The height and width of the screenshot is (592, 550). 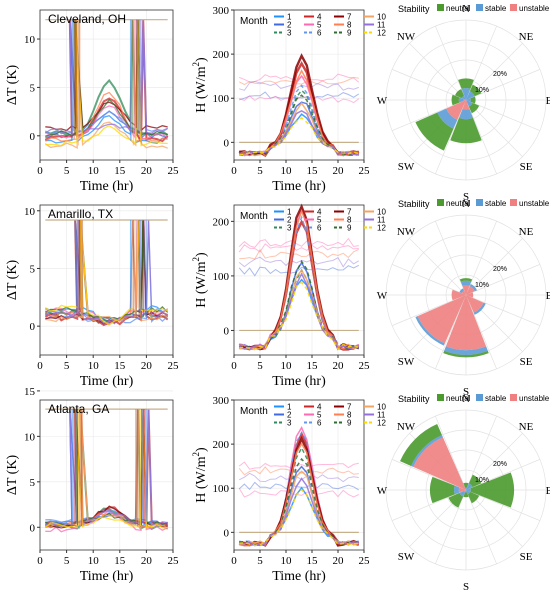 I want to click on rose-wedge-unstable-NE, so click(x=470, y=290).